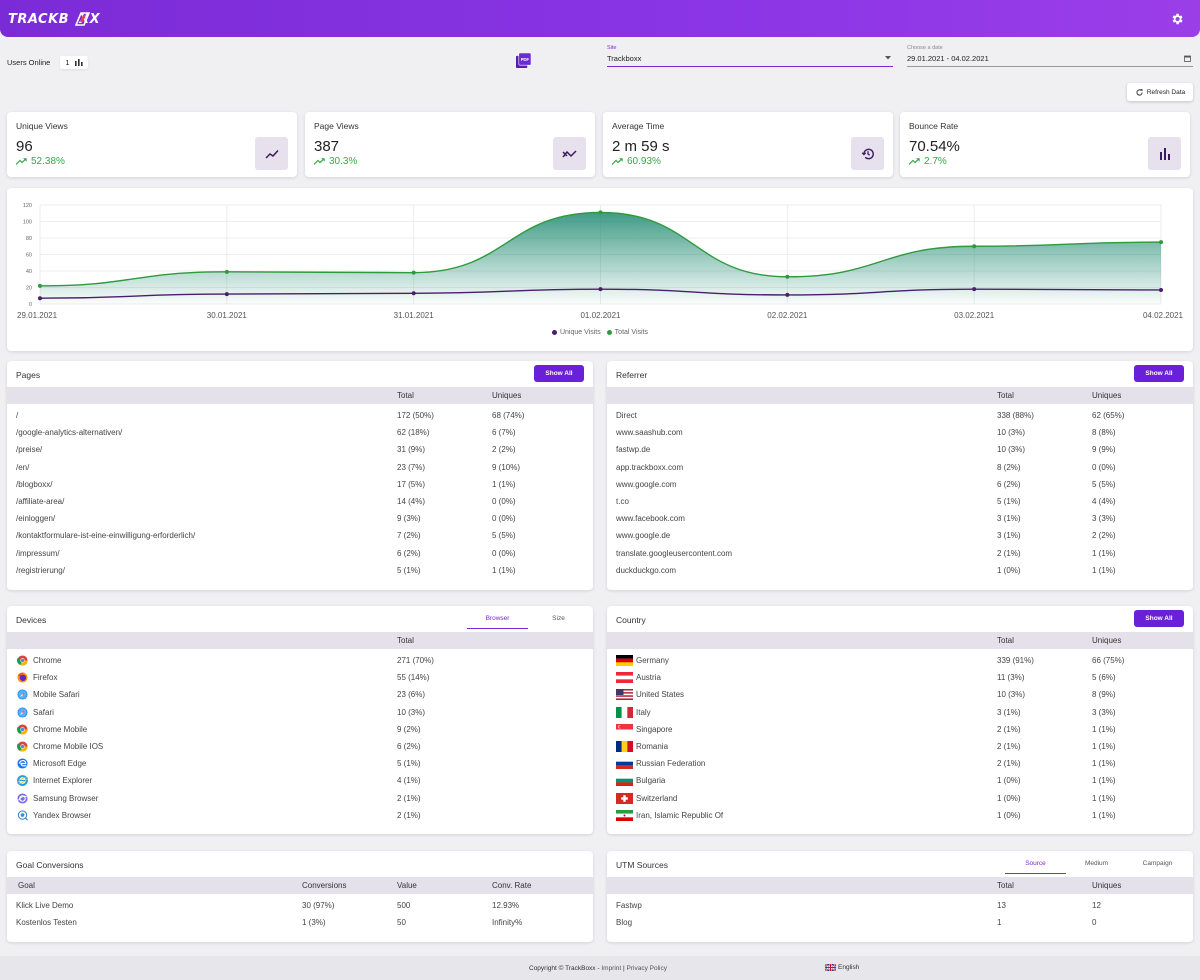 Image resolution: width=1200 pixels, height=980 pixels. What do you see at coordinates (1159, 373) in the screenshot?
I see `referrer-show-all-button: Show All` at bounding box center [1159, 373].